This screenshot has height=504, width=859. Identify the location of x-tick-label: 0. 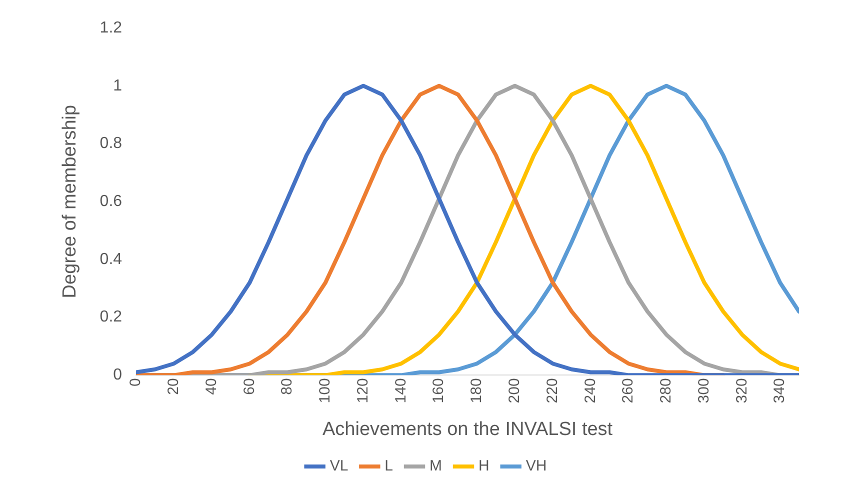
(135, 382).